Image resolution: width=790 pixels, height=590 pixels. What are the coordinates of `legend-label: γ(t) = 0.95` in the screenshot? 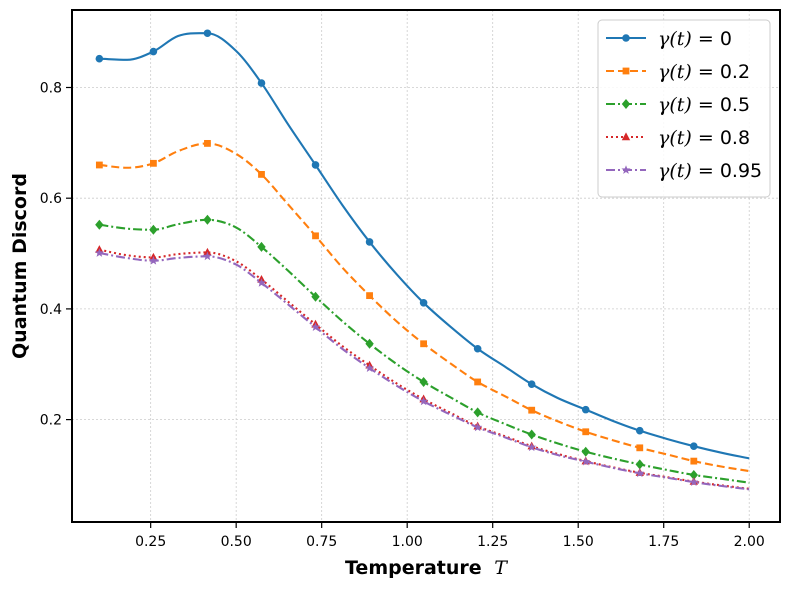 It's located at (710, 171).